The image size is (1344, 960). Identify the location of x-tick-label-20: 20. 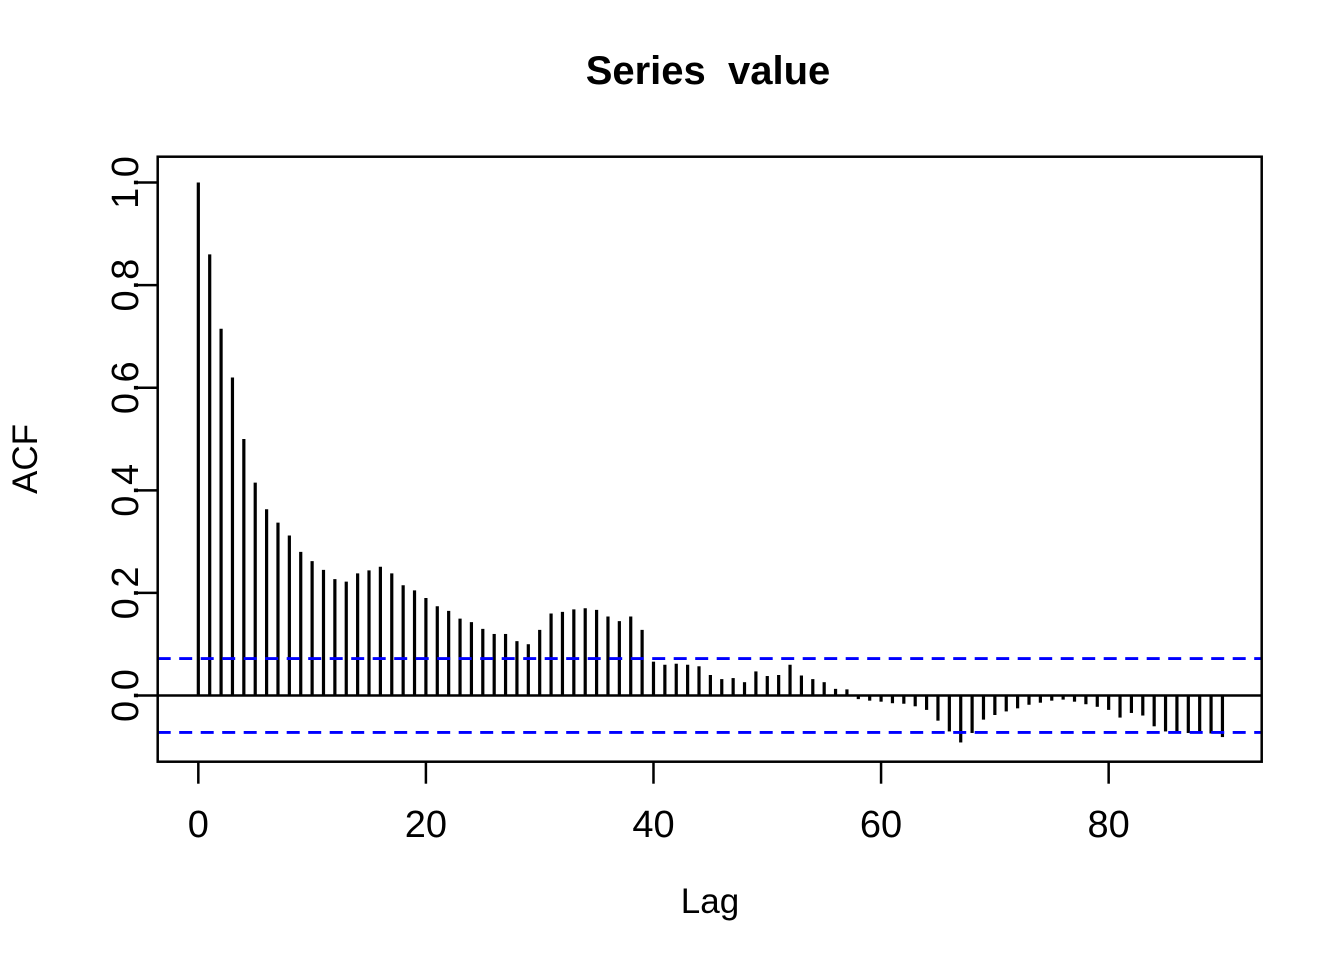
(426, 825).